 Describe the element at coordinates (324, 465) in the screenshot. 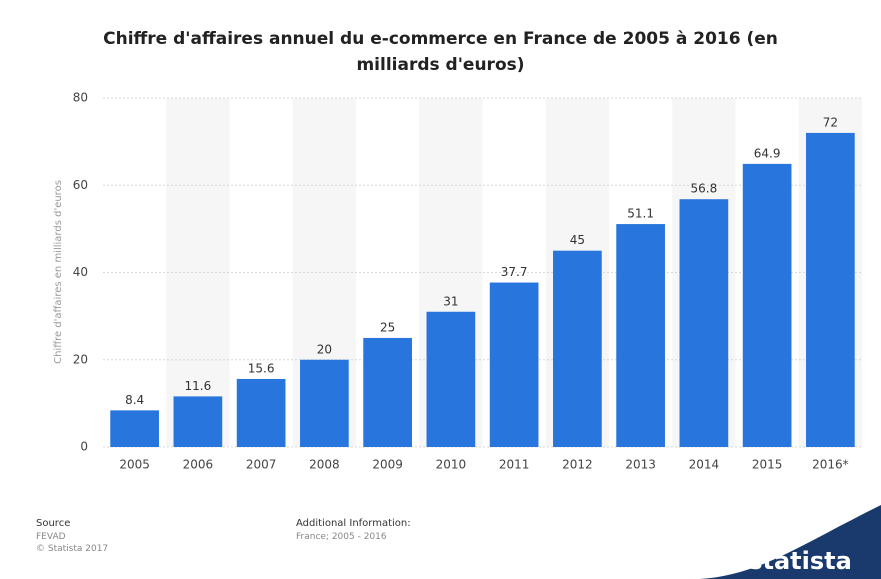

I see `x-tick-label: 2008` at that location.